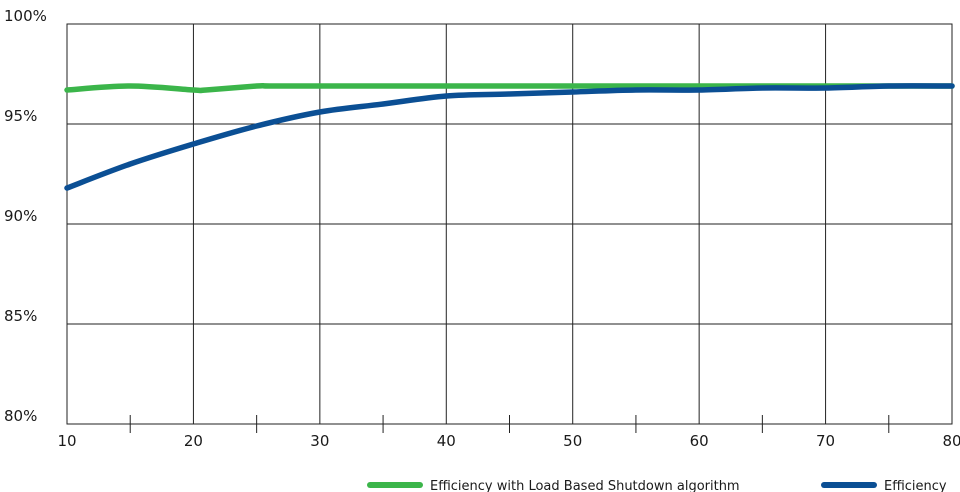 The image size is (960, 492). What do you see at coordinates (699, 441) in the screenshot?
I see `x-tick-label: 60` at bounding box center [699, 441].